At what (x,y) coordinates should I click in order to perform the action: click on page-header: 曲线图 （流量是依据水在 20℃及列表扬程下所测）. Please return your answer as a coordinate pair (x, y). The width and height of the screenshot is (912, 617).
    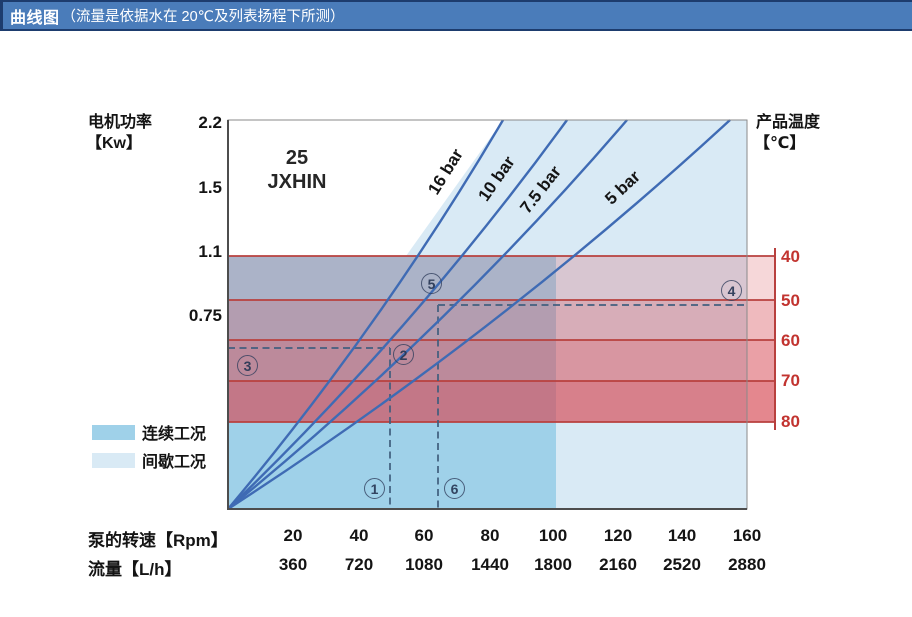
    Looking at the image, I should click on (456, 15).